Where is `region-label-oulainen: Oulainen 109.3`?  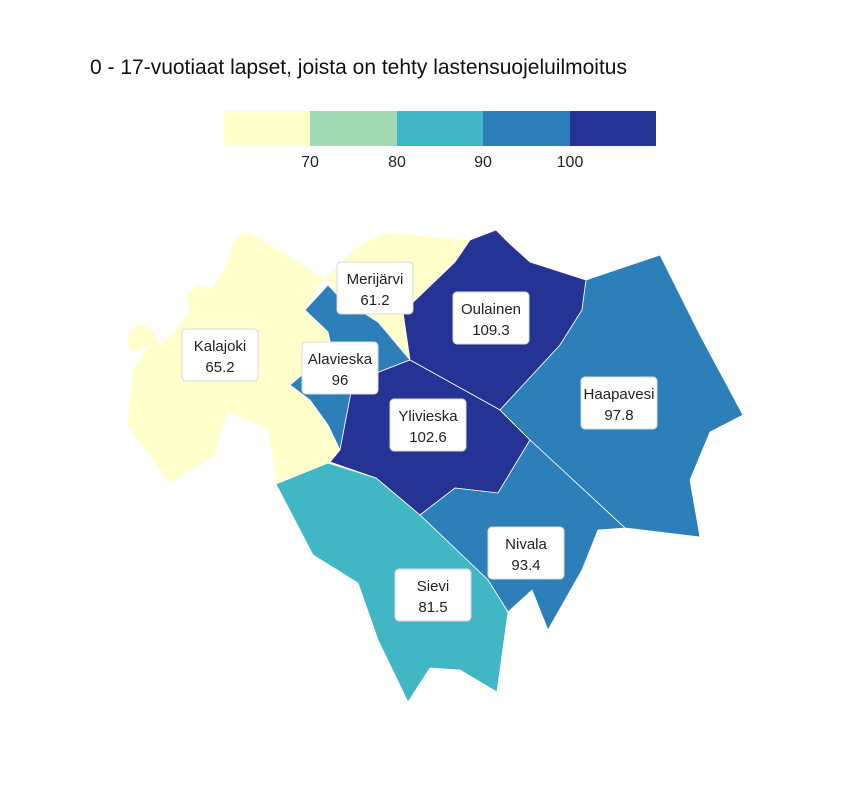 region-label-oulainen: Oulainen 109.3 is located at coordinates (491, 318).